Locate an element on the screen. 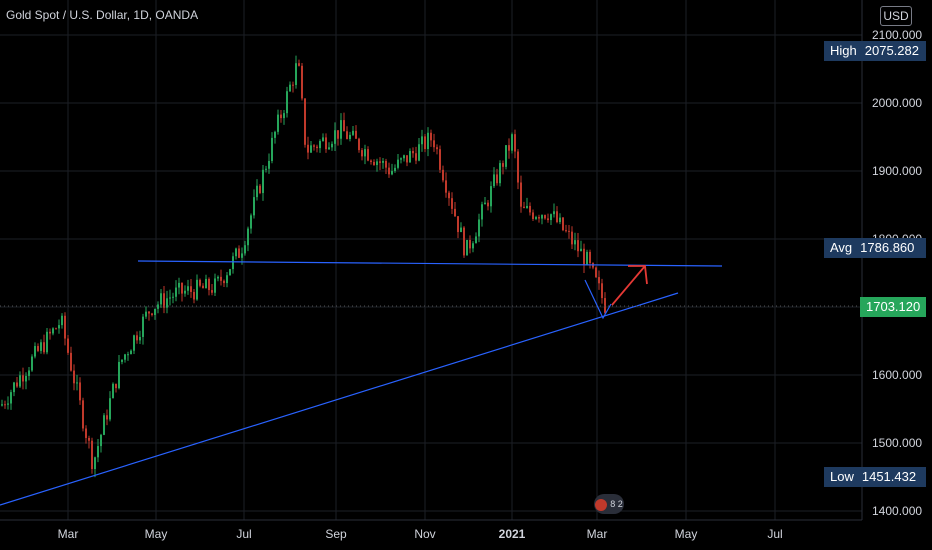 This screenshot has height=550, width=932. y-tick-label: 1600.000 is located at coordinates (897, 375).